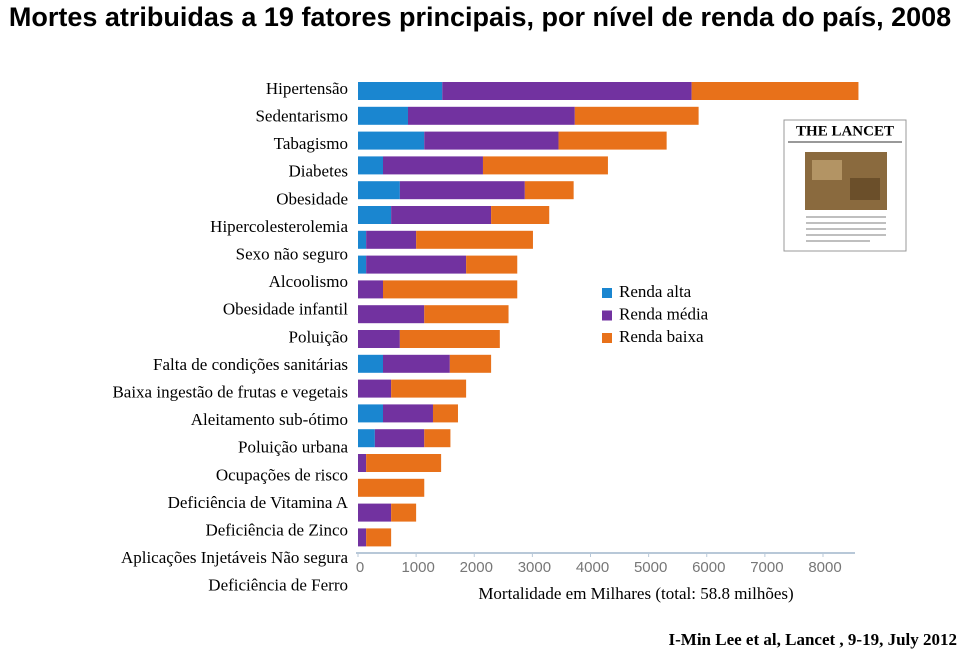 The width and height of the screenshot is (960, 652). I want to click on category-label: Hipercolesterolemia, so click(279, 226).